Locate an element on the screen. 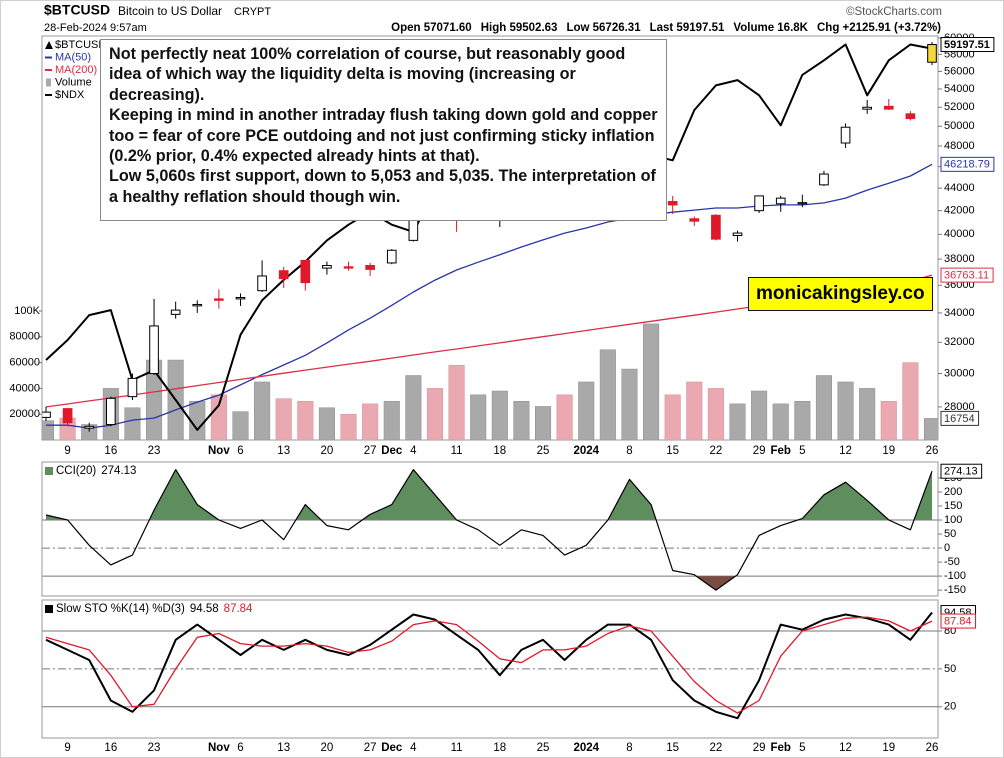  x-tick-label: 12 is located at coordinates (845, 451).